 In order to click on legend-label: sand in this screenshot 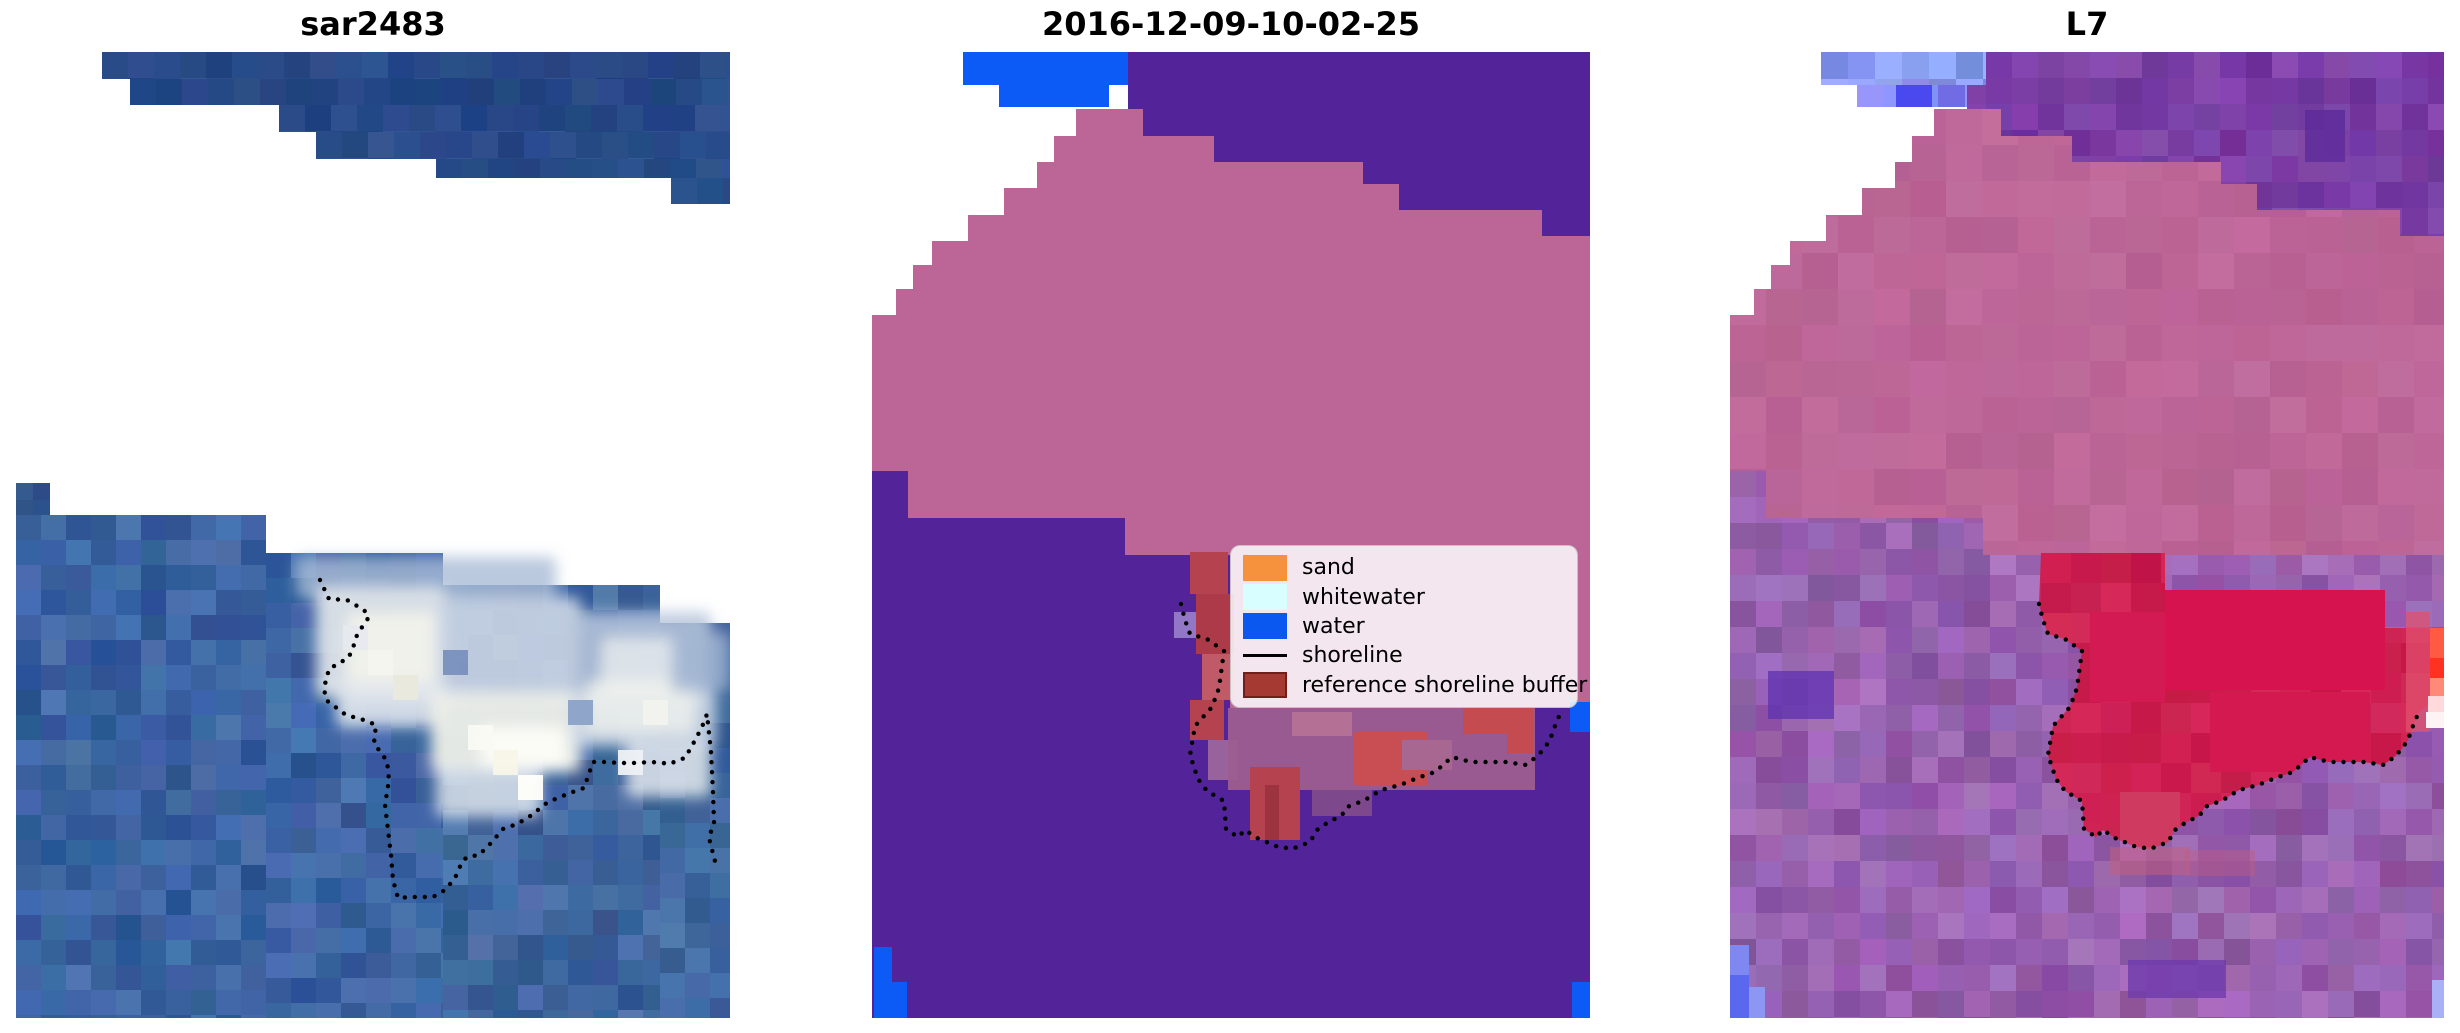, I will do `click(1328, 568)`.